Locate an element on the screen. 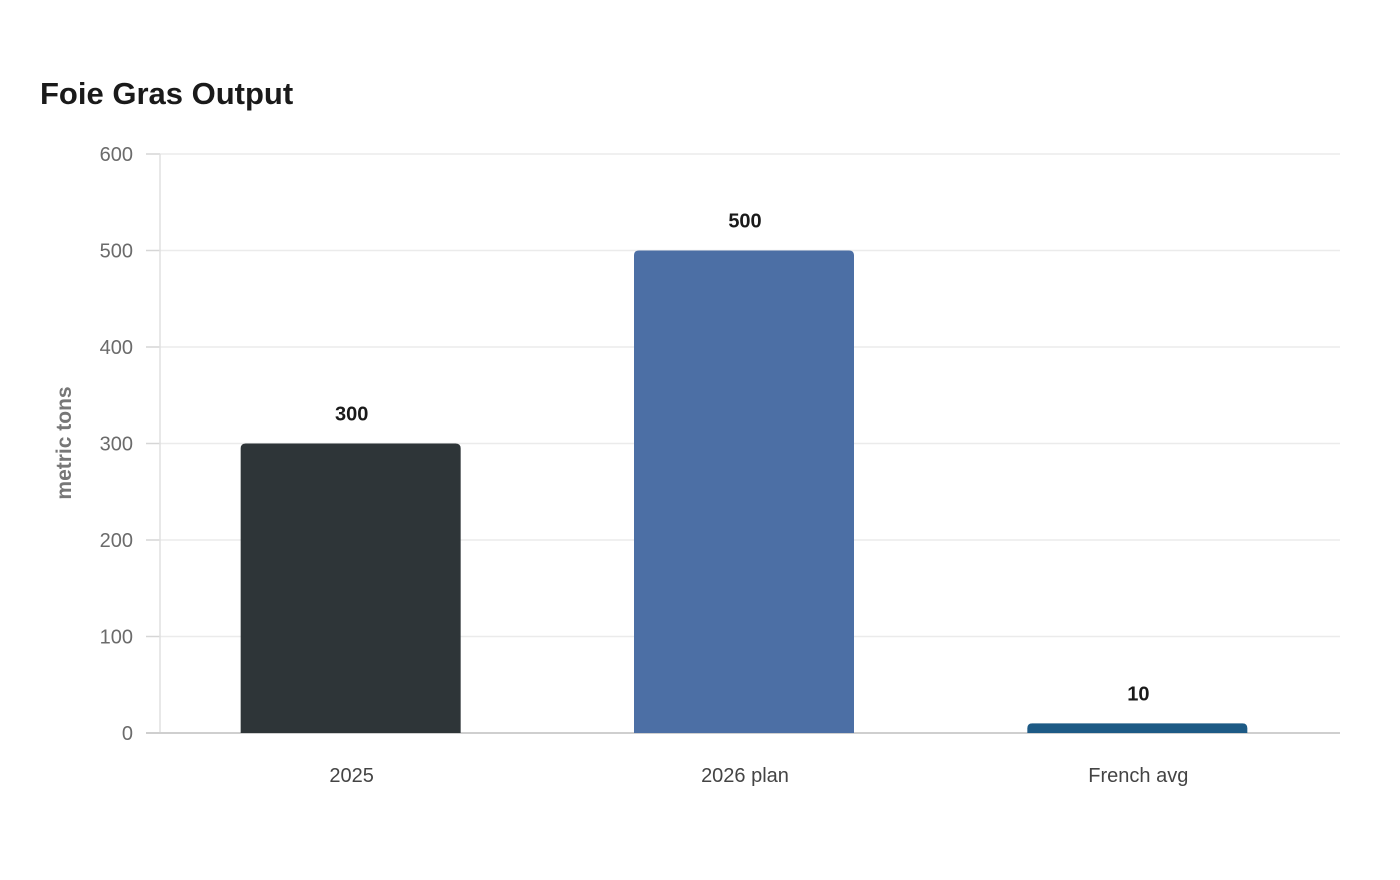  value-label: 300 is located at coordinates (351, 415).